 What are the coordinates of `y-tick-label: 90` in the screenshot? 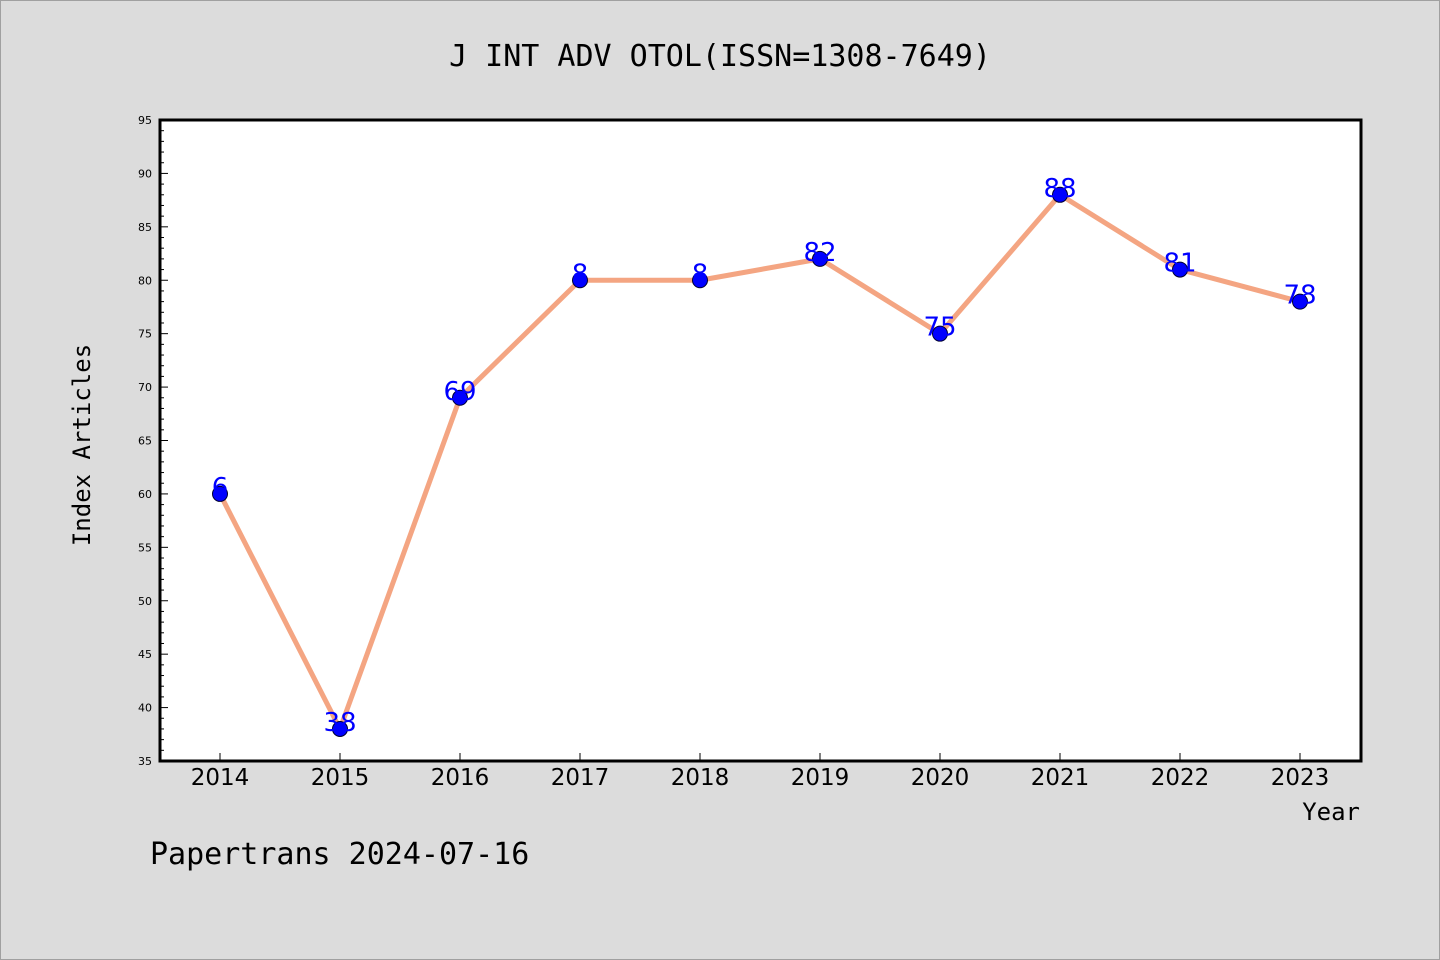 It's located at (145, 173).